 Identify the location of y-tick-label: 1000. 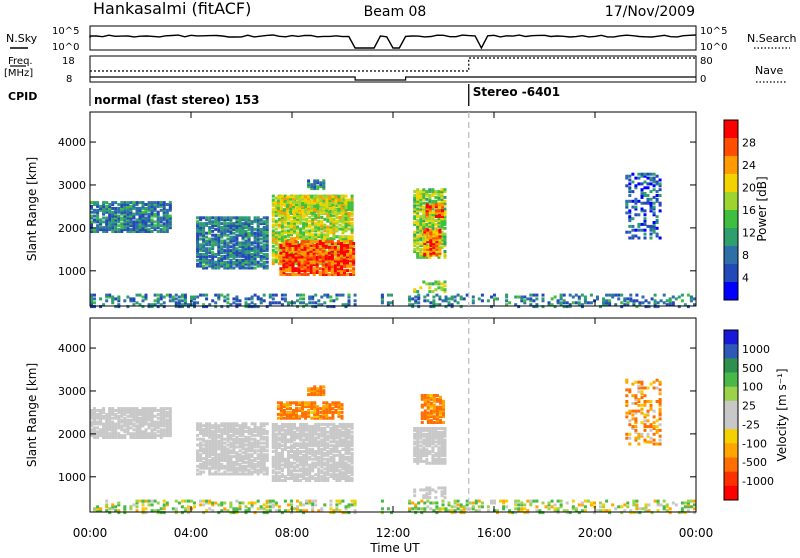
(72, 271).